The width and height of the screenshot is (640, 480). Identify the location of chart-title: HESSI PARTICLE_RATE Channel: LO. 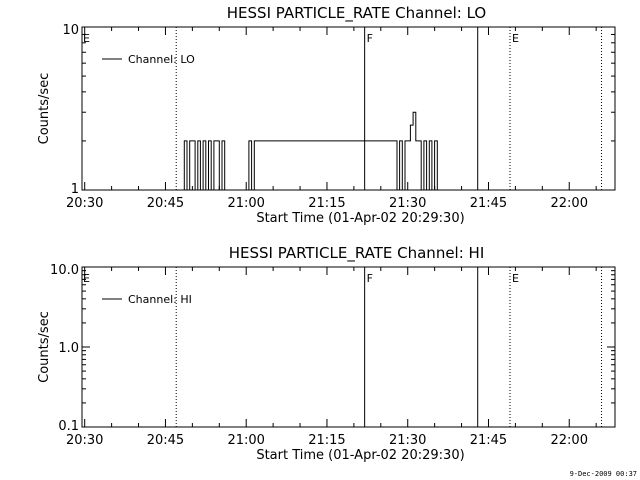
(356, 13).